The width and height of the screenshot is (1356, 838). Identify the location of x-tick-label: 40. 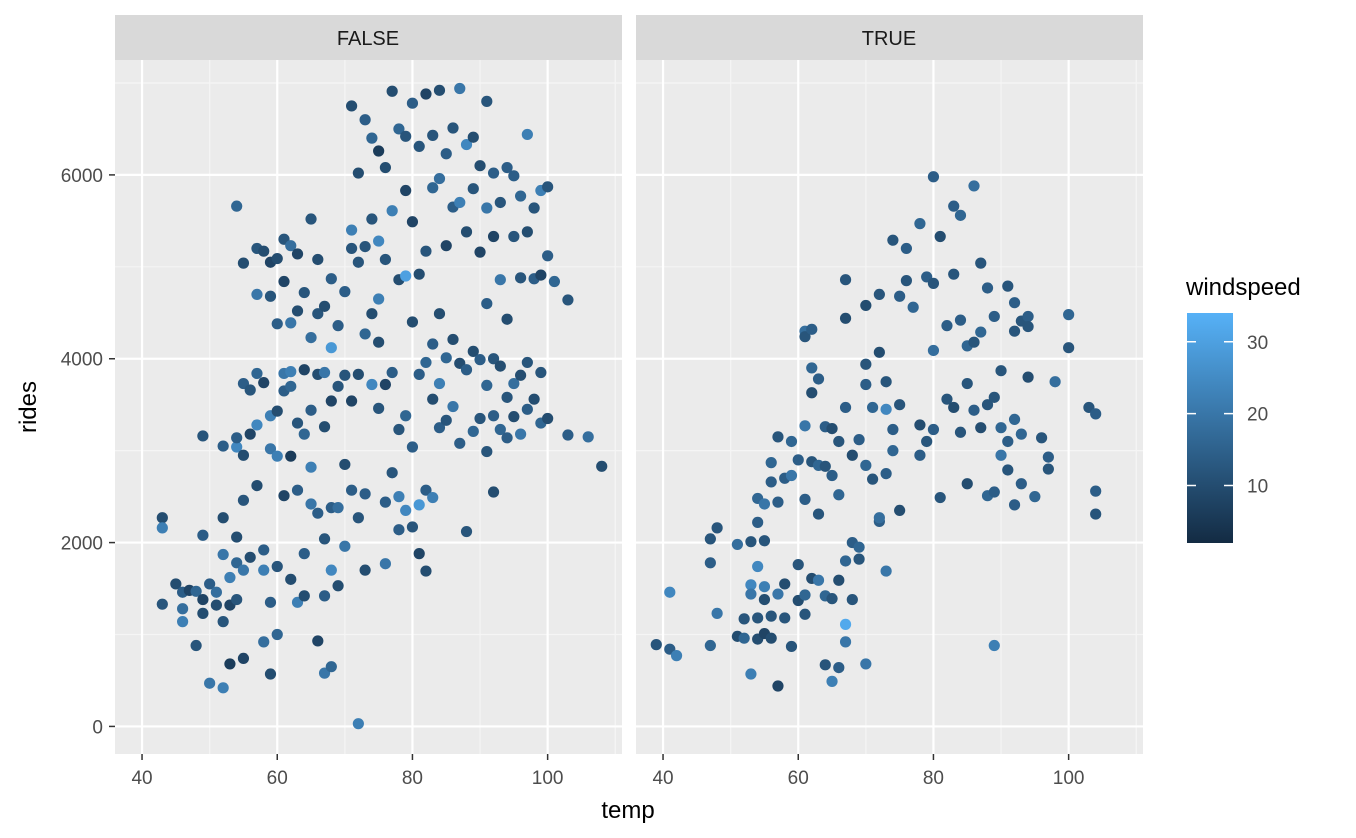
(662, 778).